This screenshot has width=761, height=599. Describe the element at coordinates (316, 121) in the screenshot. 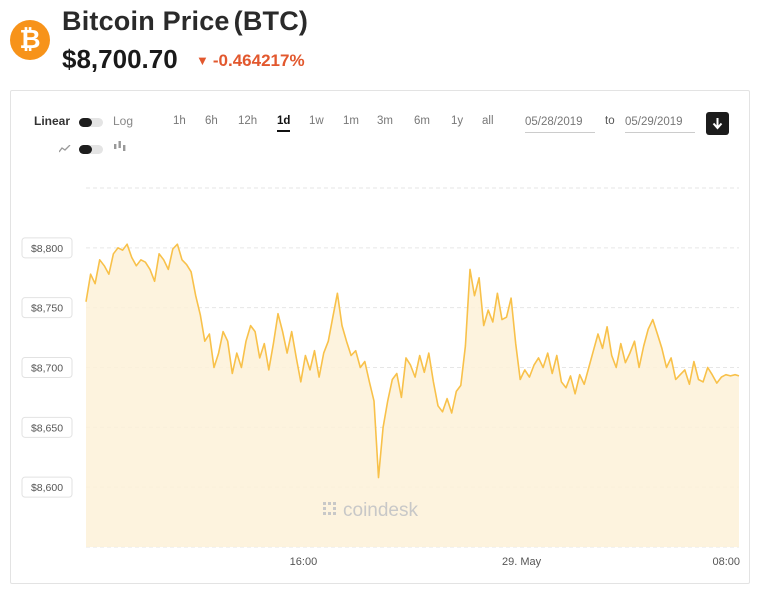

I see `range-1w: 1w` at that location.